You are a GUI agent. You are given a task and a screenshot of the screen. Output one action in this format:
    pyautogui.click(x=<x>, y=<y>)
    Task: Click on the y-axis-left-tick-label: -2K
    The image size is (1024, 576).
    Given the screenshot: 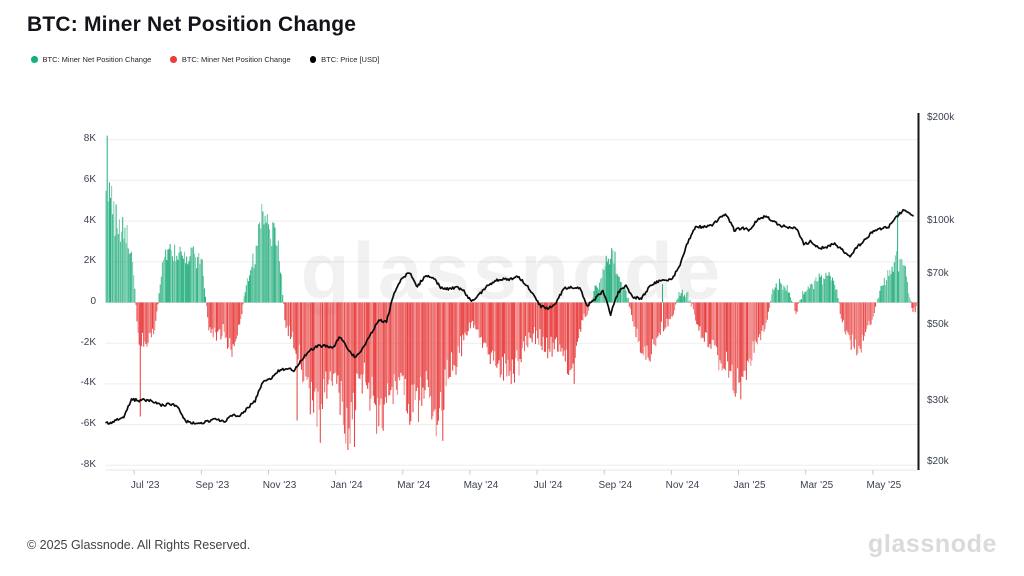 What is the action you would take?
    pyautogui.click(x=88, y=342)
    